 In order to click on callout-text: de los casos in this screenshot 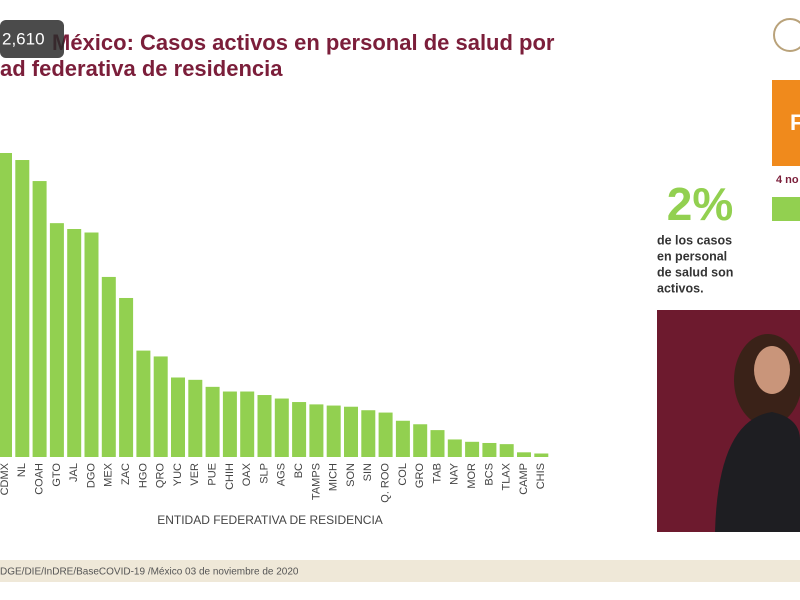, I will do `click(694, 240)`.